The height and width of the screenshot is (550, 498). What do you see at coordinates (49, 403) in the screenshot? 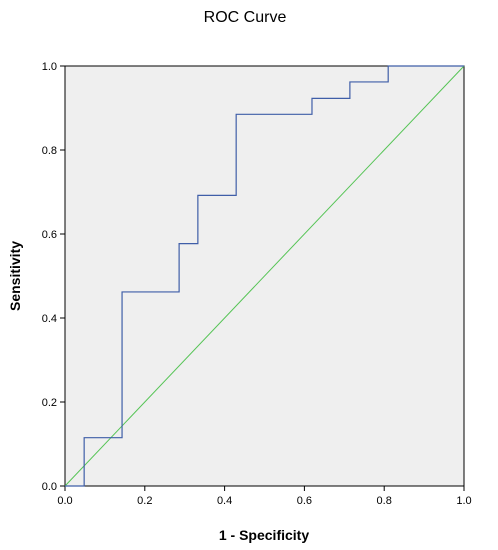
I see `y-tick-label: 0.2` at bounding box center [49, 403].